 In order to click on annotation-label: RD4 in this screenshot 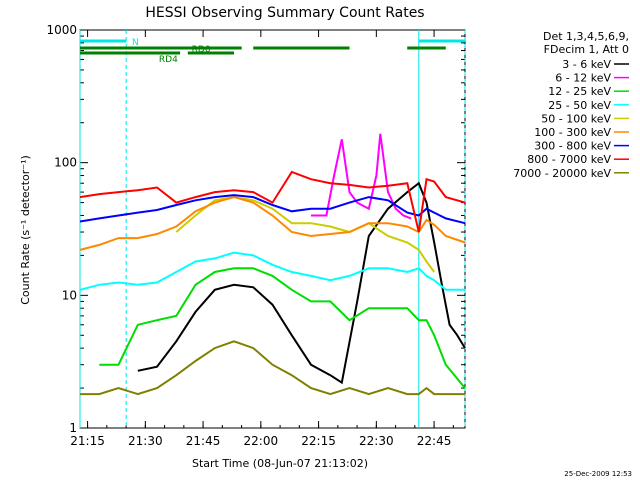, I will do `click(168, 60)`.